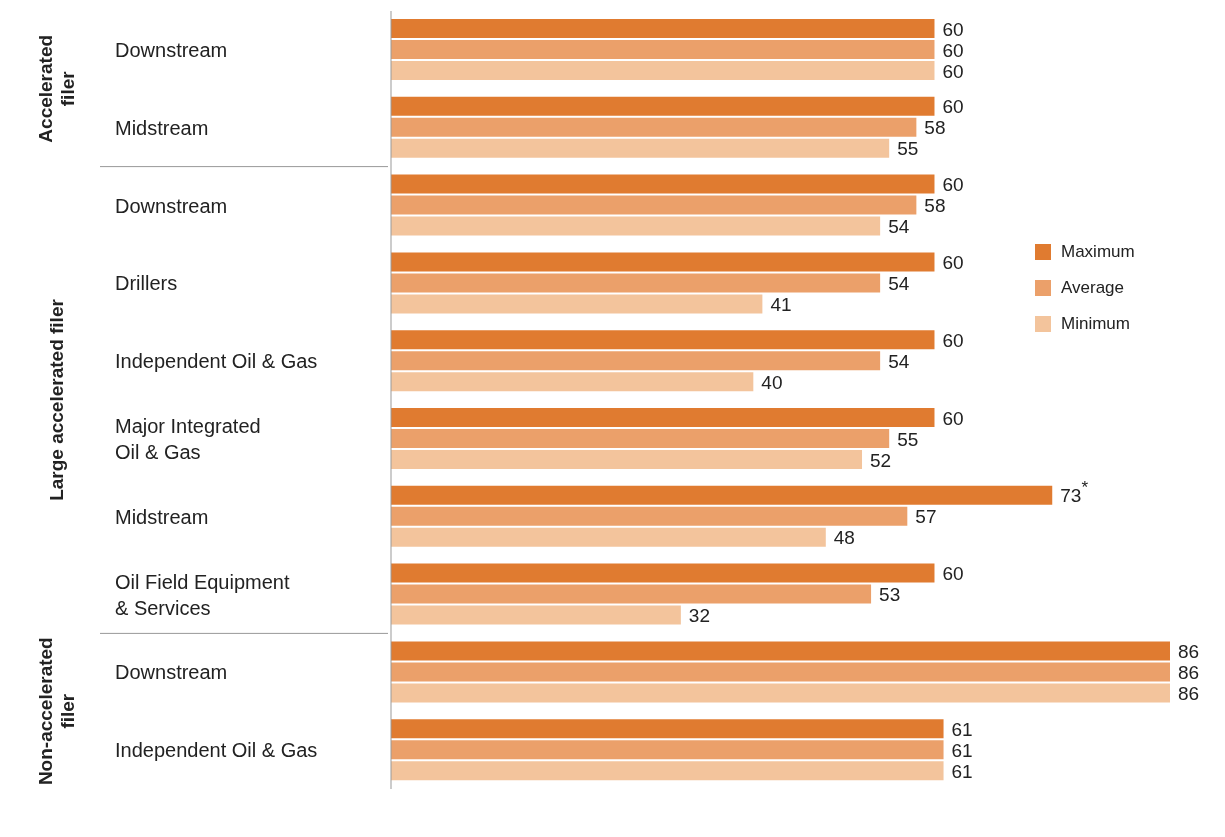 The height and width of the screenshot is (837, 1225). What do you see at coordinates (1098, 252) in the screenshot?
I see `legend-label: Maximum` at bounding box center [1098, 252].